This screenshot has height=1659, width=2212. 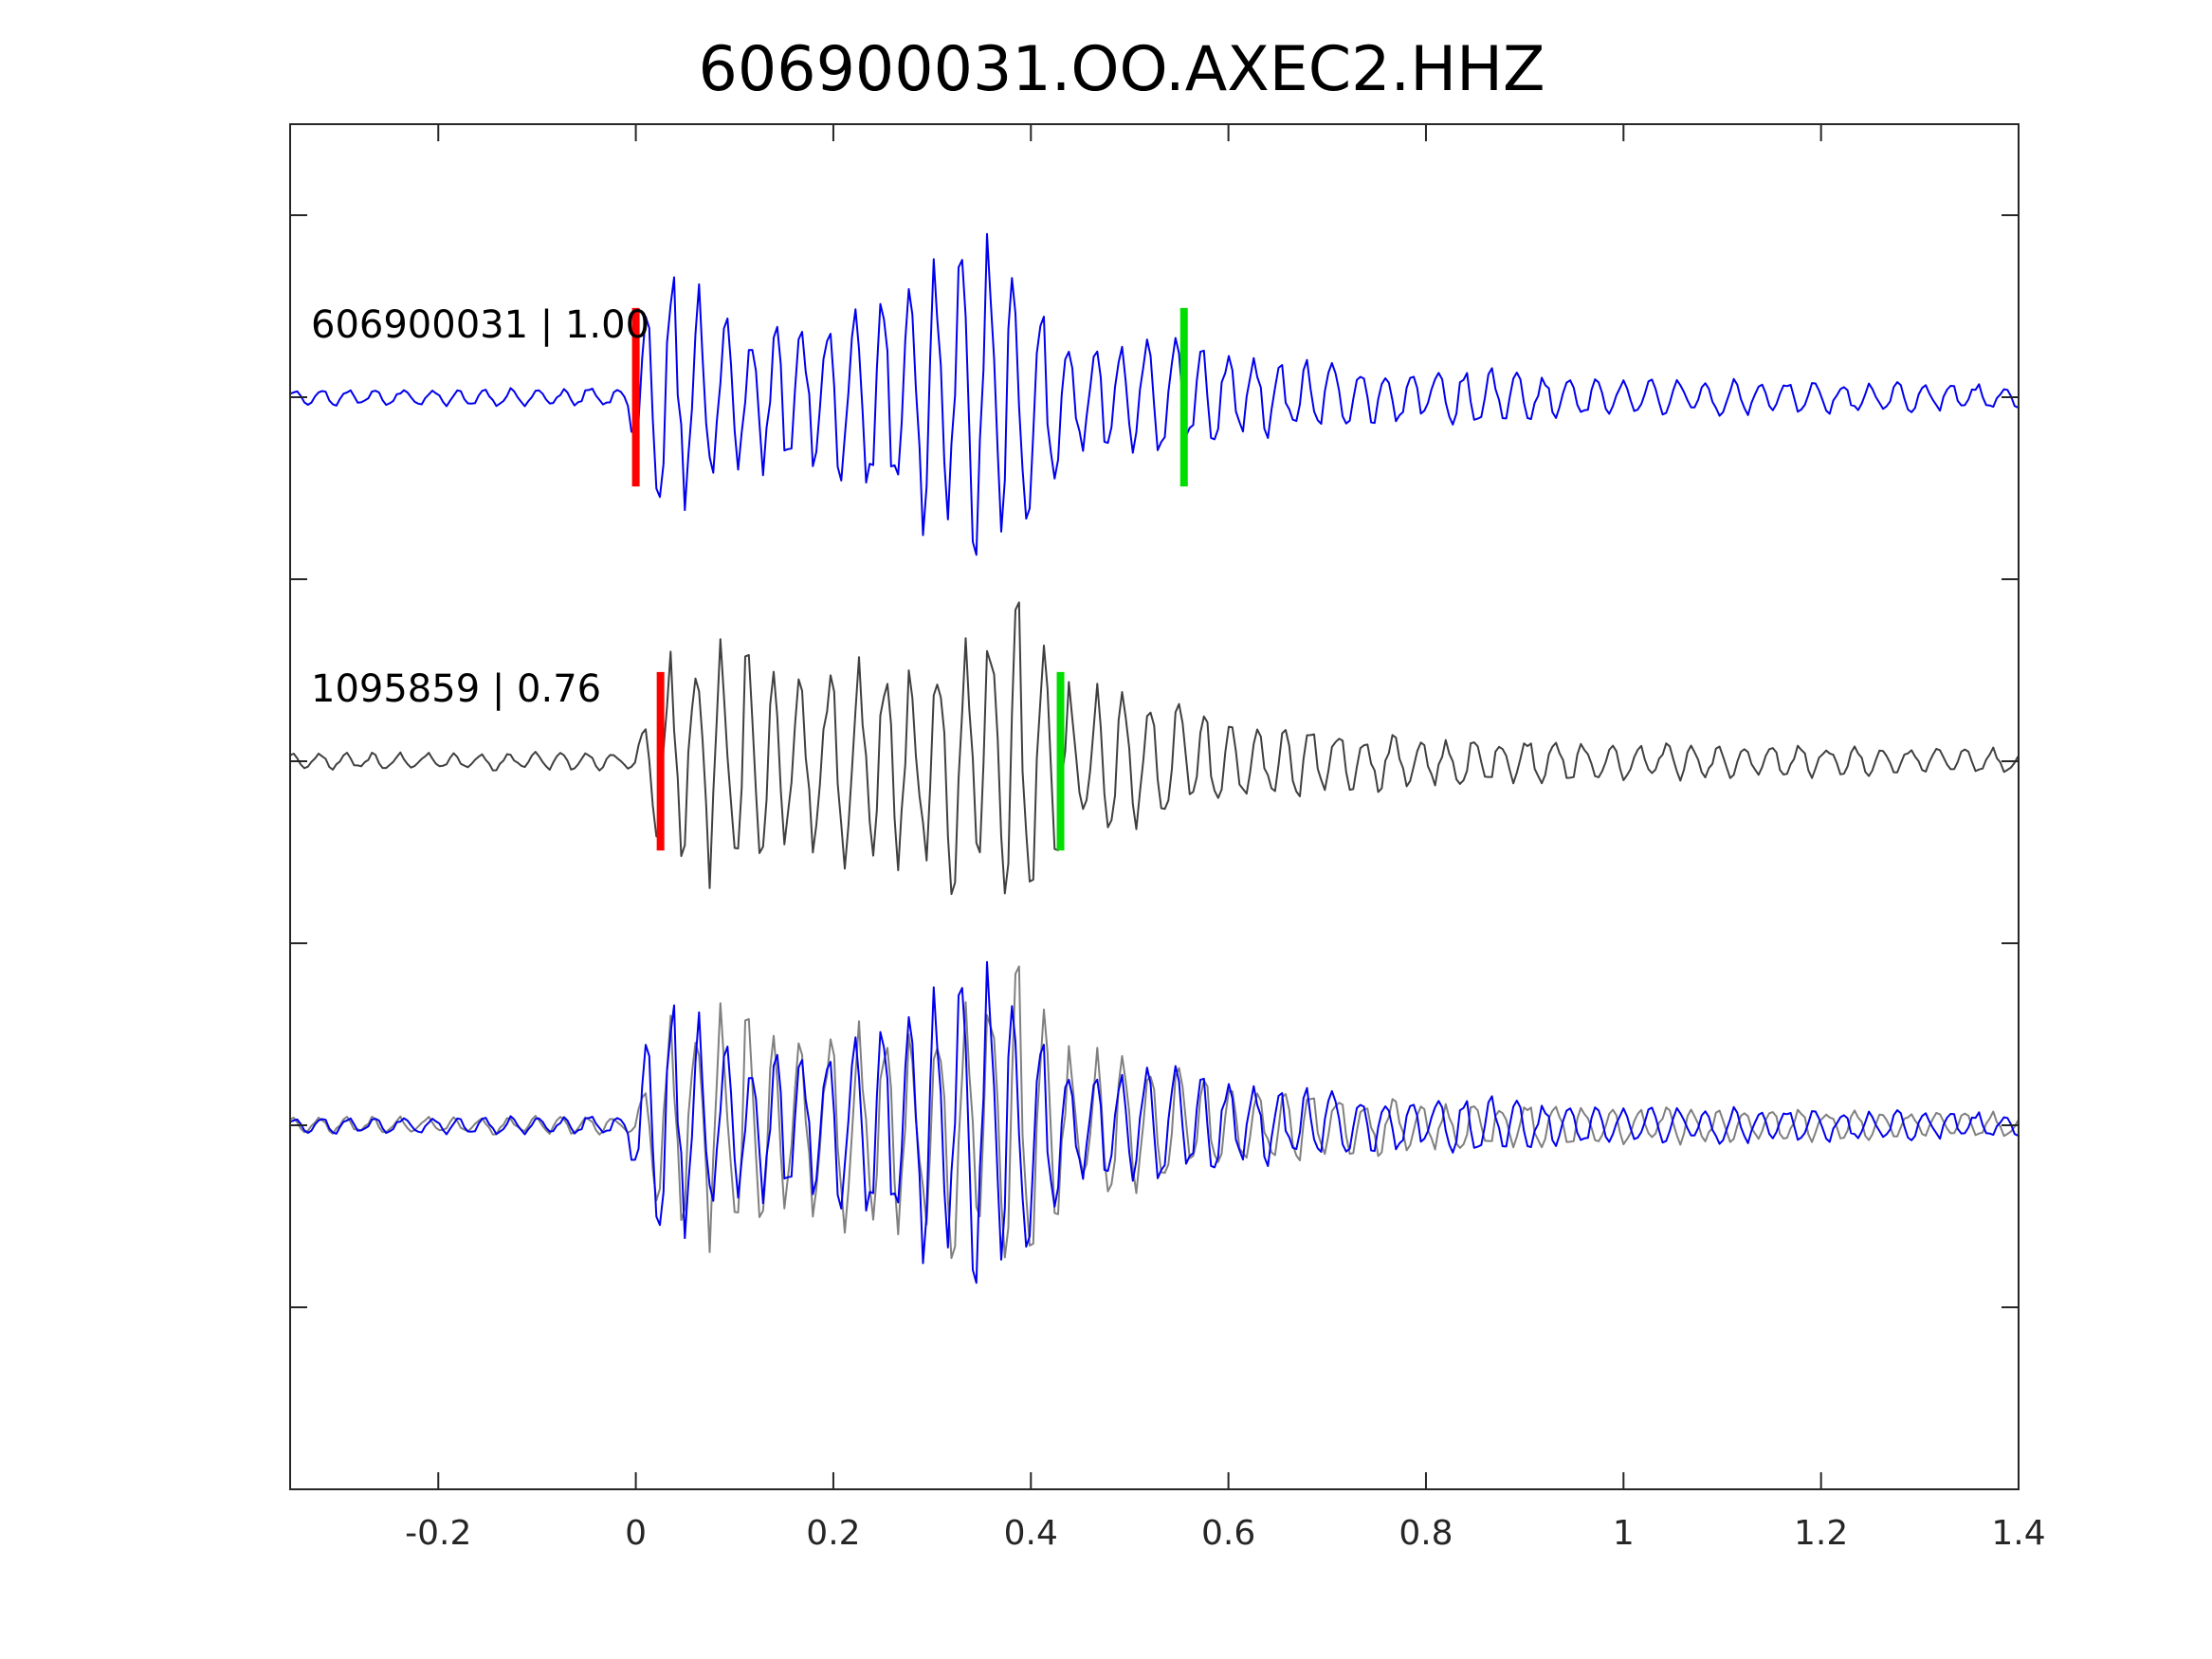 What do you see at coordinates (1624, 1533) in the screenshot?
I see `x-tick-label: 1` at bounding box center [1624, 1533].